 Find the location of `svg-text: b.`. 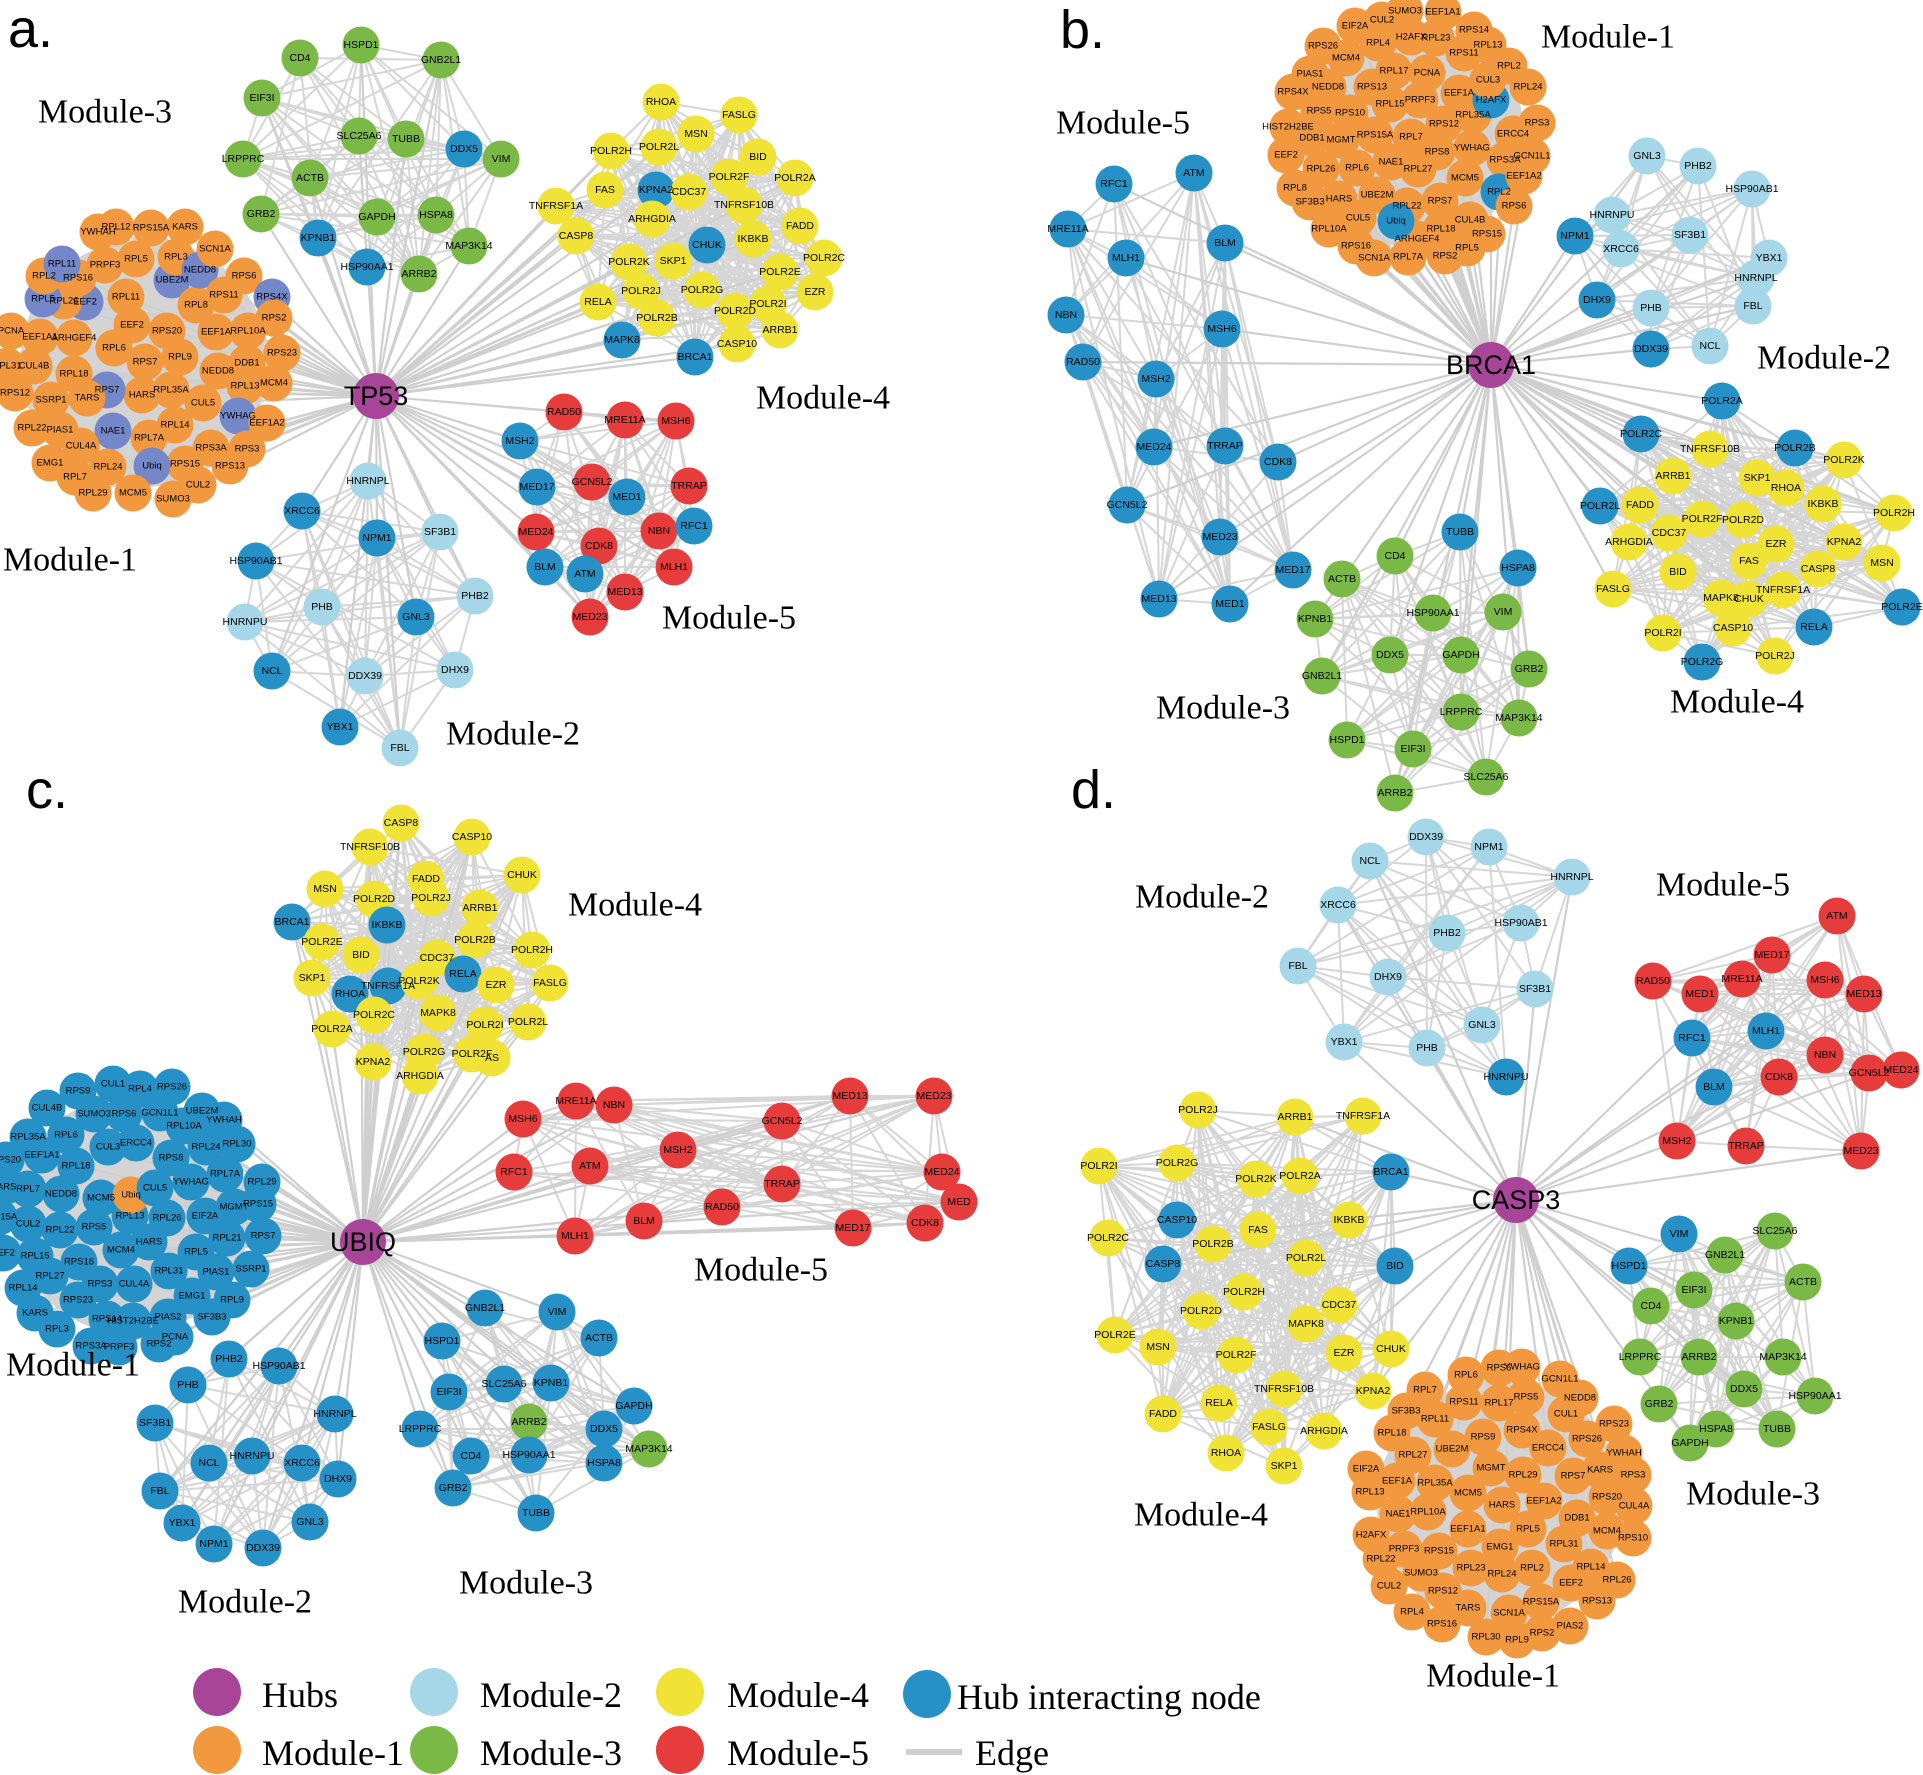

svg-text: b. is located at coordinates (1082, 30).